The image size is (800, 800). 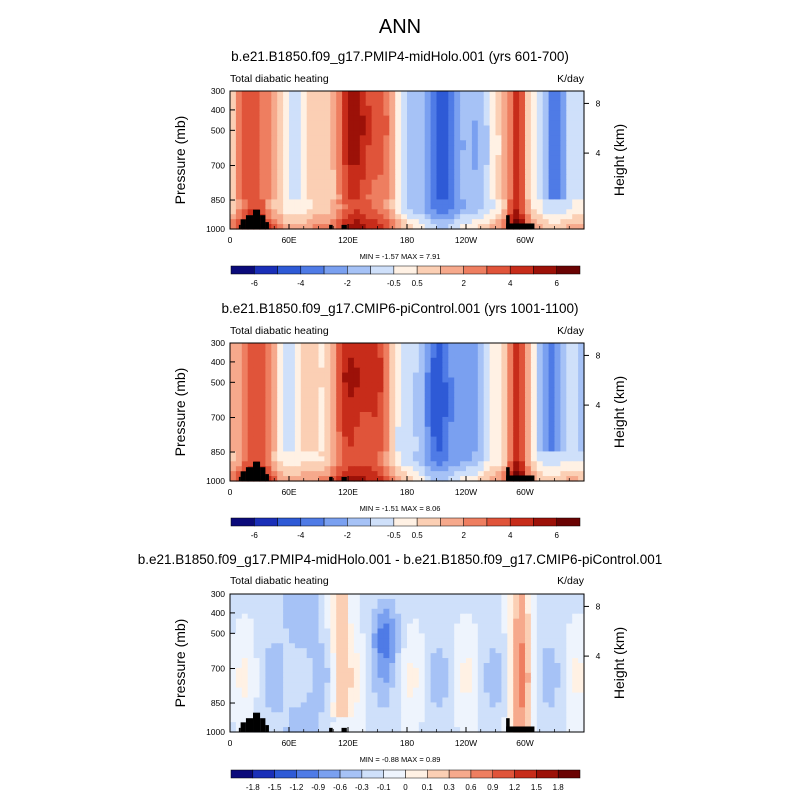 I want to click on x-tick-label: 180, so click(x=407, y=492).